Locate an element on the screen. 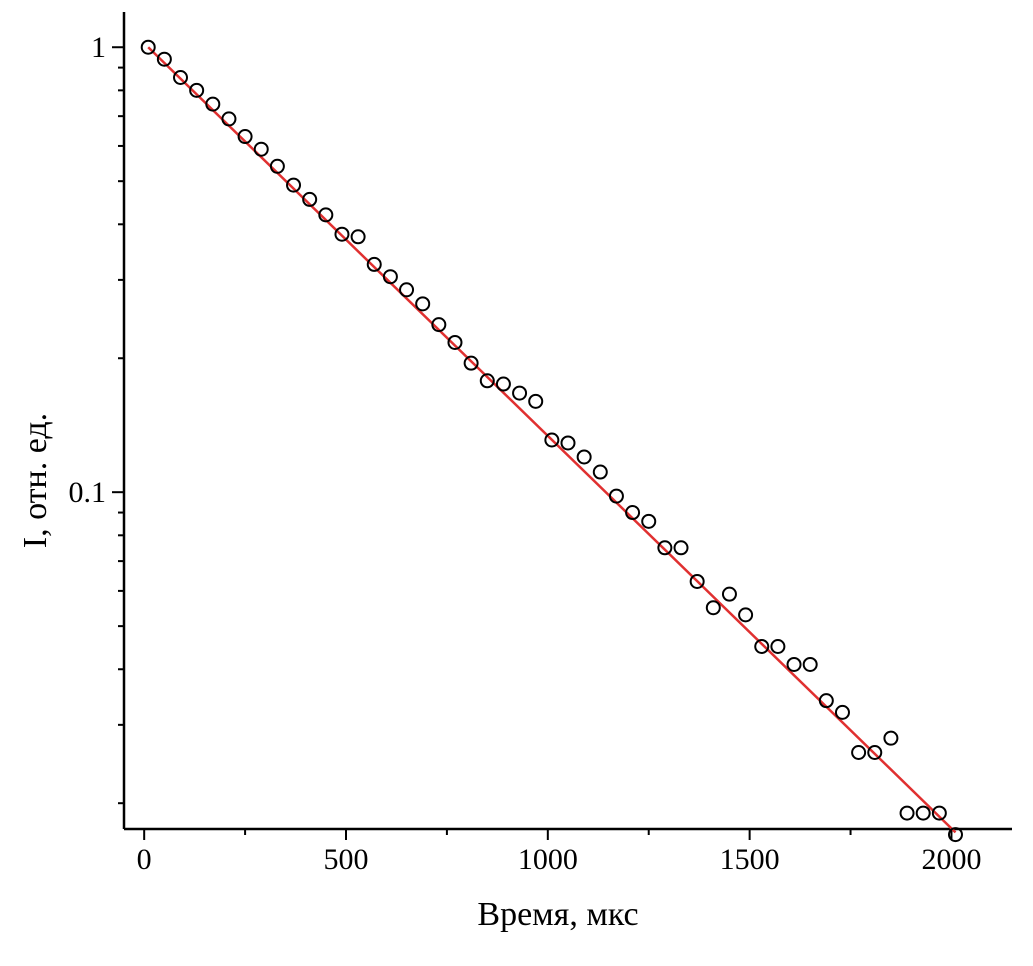 The width and height of the screenshot is (1033, 966). x-tick-label: 1000 is located at coordinates (548, 859).